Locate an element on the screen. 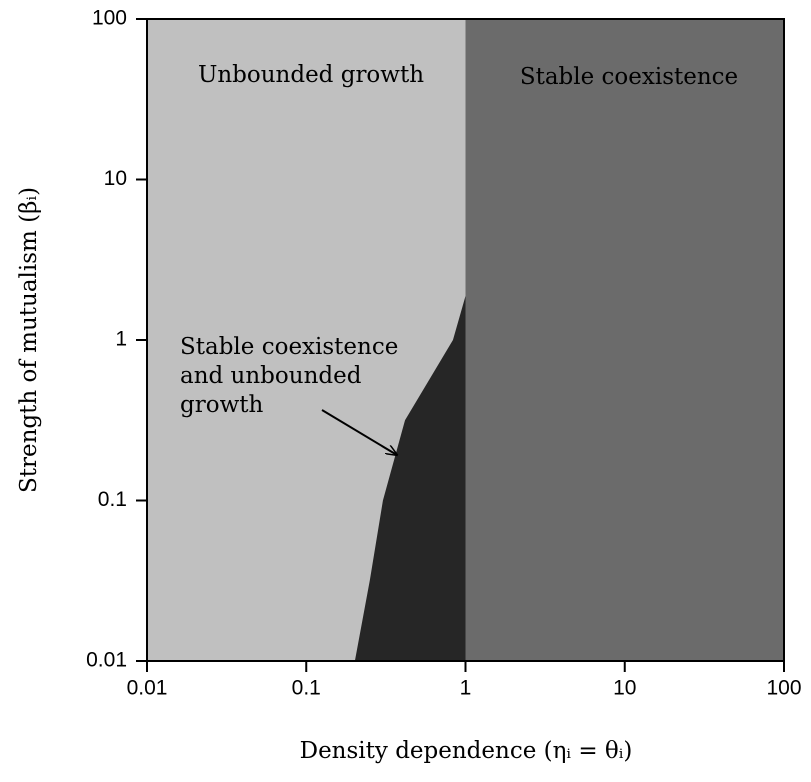 The width and height of the screenshot is (811, 782). annotation-arrow is located at coordinates (359, 432).